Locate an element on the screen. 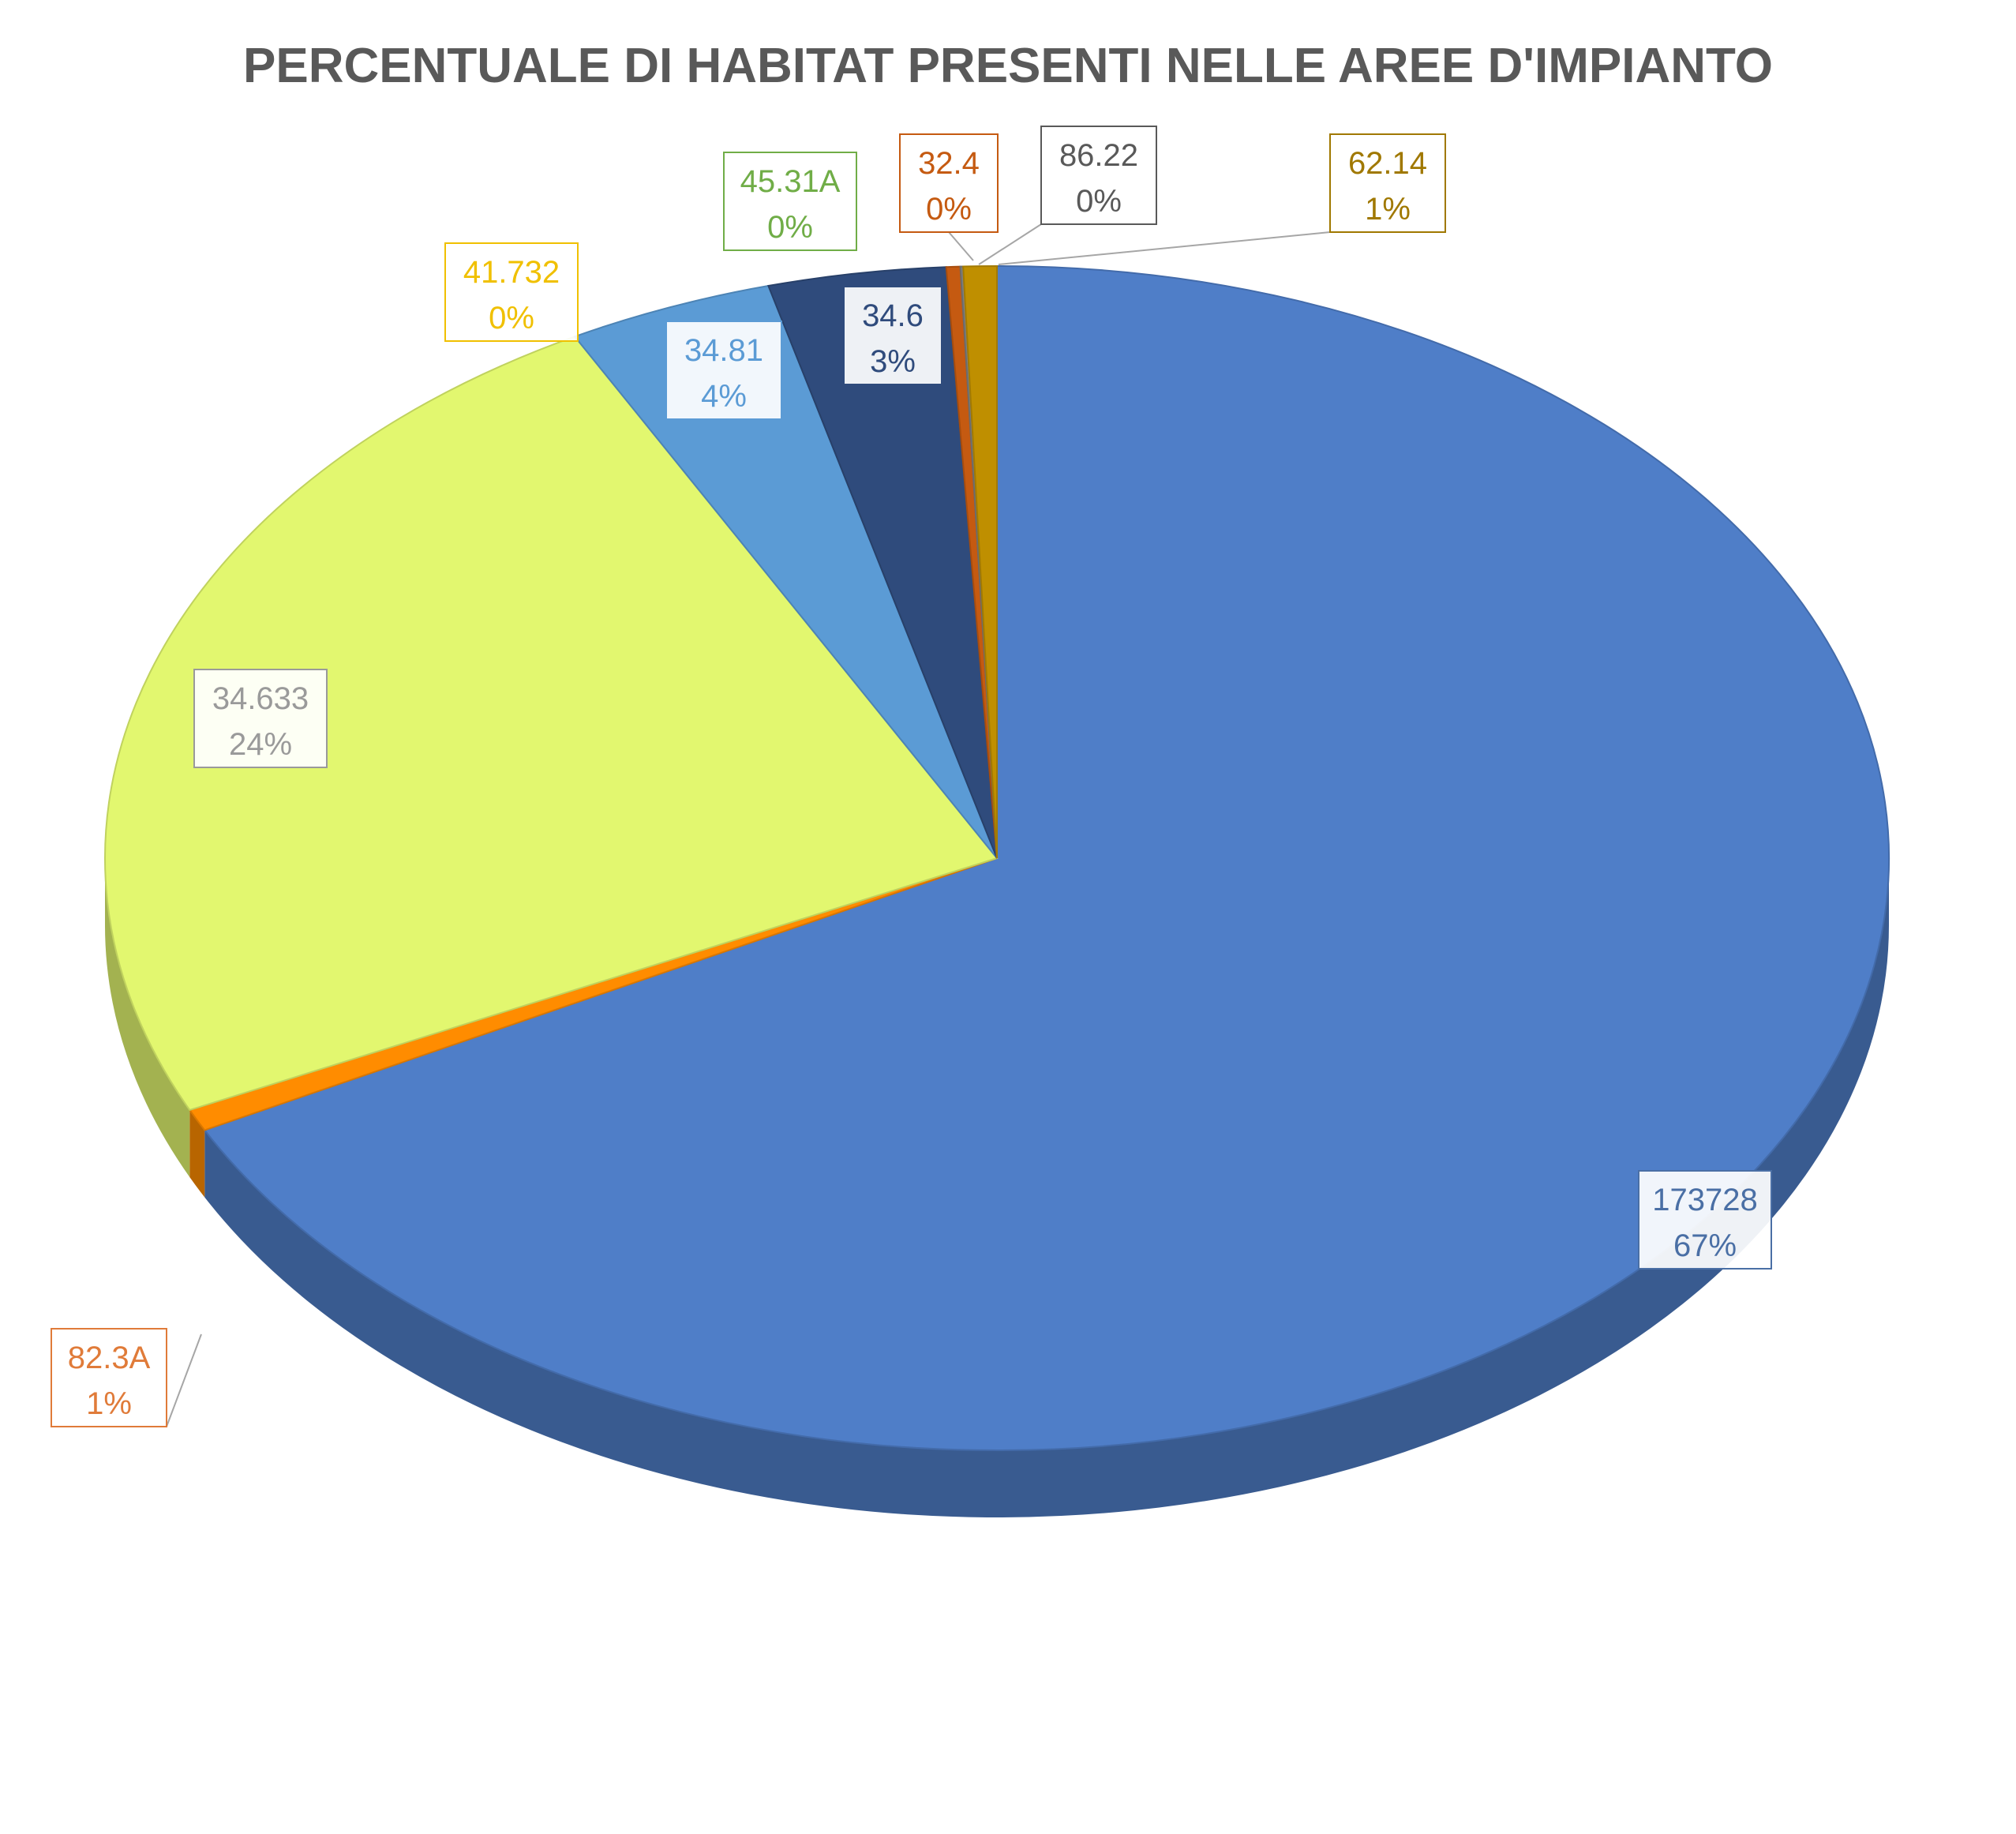 This screenshot has width=2016, height=1834. data-label-name: 34.6 is located at coordinates (893, 315).